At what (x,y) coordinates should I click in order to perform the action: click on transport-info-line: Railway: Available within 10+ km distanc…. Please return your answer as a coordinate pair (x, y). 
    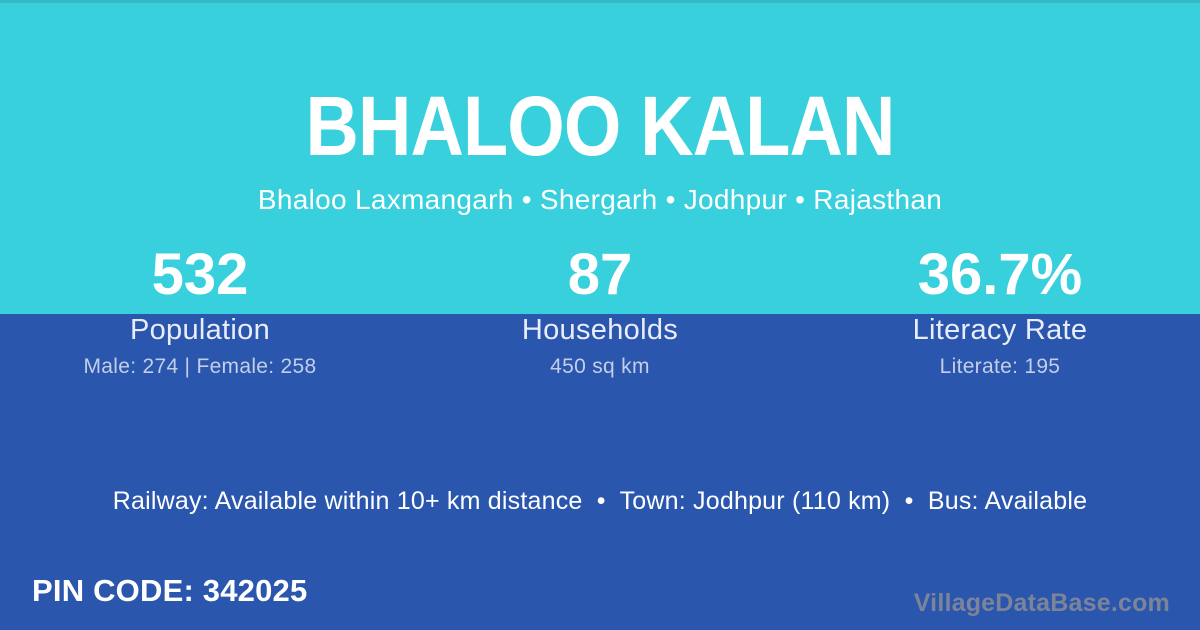
    Looking at the image, I should click on (600, 501).